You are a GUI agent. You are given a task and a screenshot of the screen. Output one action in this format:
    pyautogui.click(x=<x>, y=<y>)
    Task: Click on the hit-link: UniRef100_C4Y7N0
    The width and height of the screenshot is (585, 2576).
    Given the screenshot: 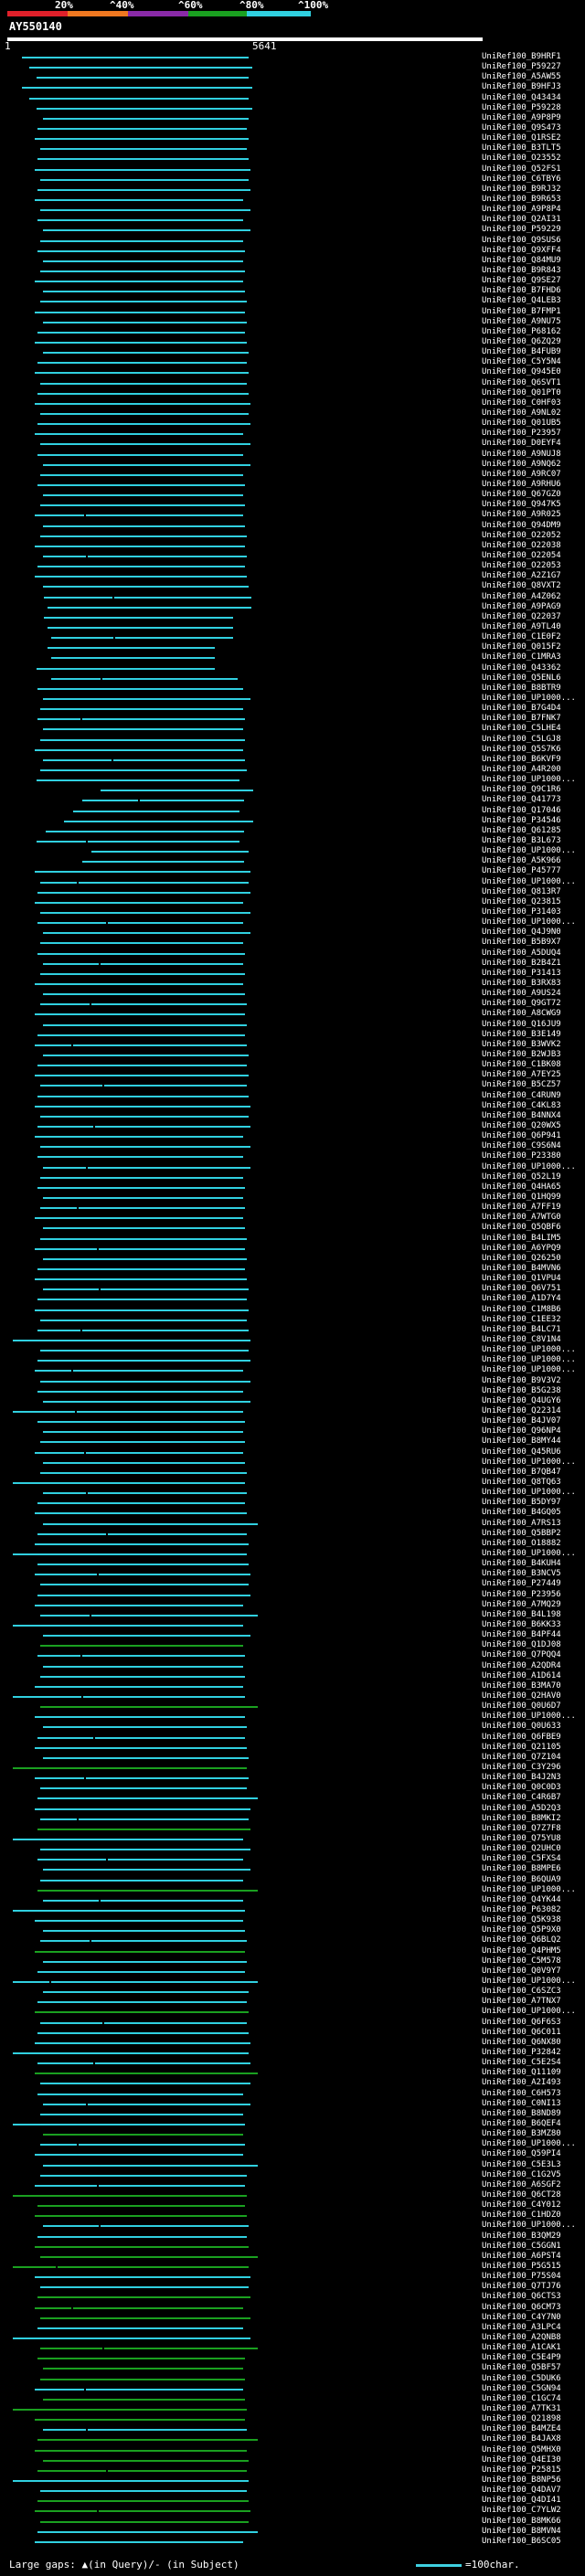 What is the action you would take?
    pyautogui.click(x=521, y=2317)
    